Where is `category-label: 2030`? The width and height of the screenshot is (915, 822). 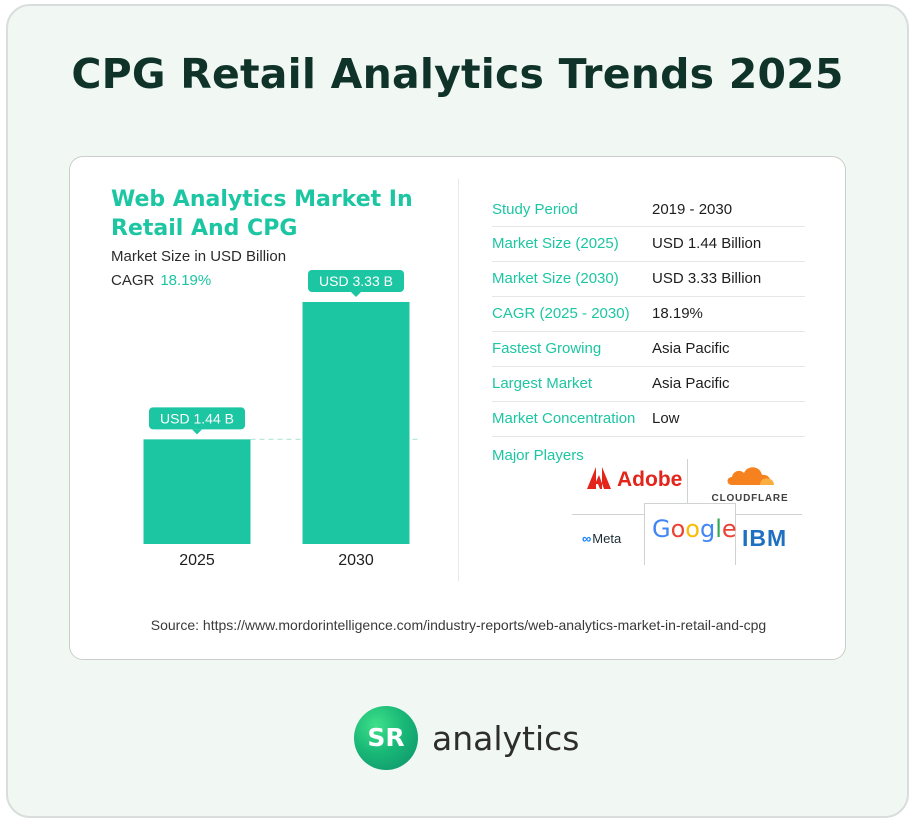
category-label: 2030 is located at coordinates (356, 560).